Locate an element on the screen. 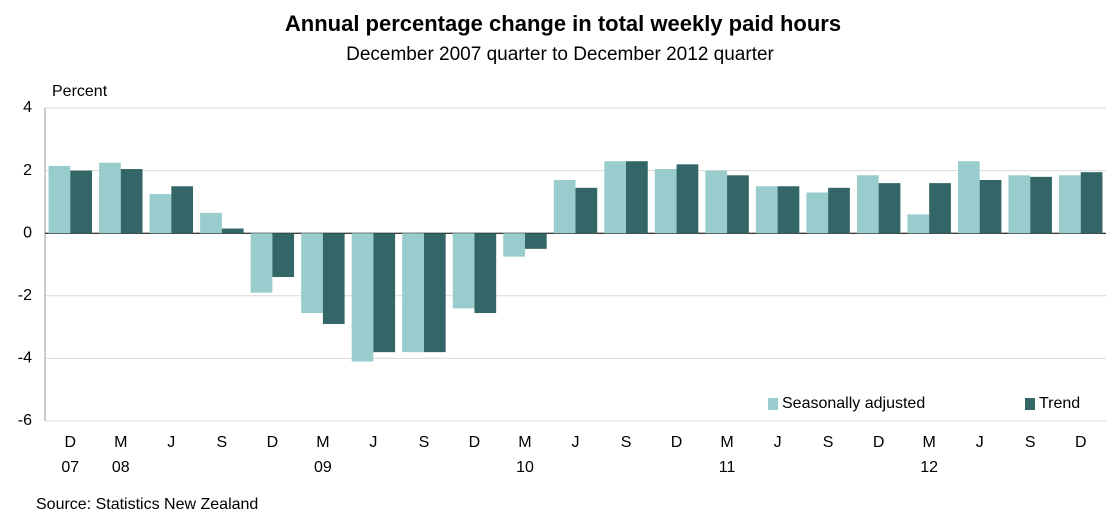 The height and width of the screenshot is (515, 1108). x-year-label: 11 is located at coordinates (727, 467).